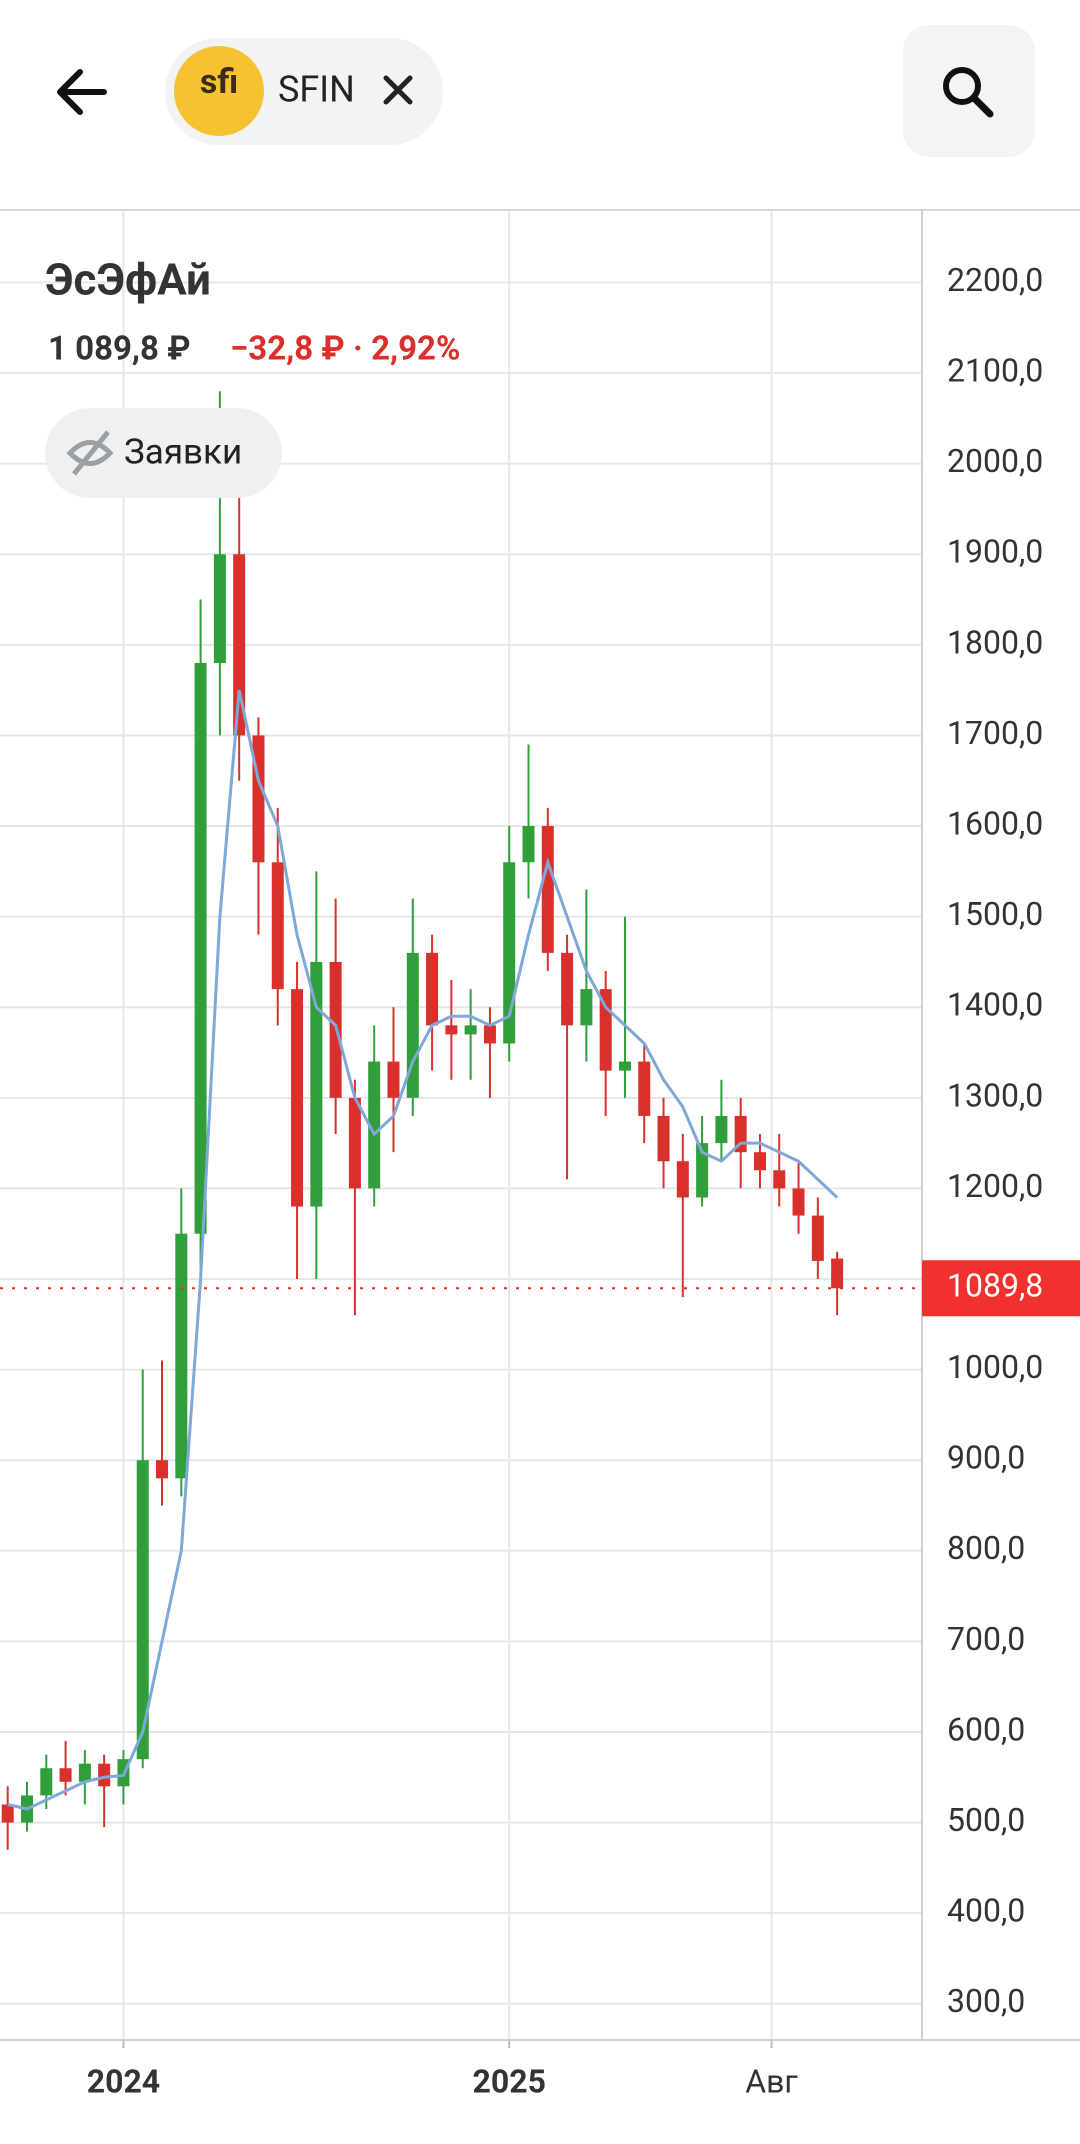 The image size is (1080, 2144). What do you see at coordinates (316, 90) in the screenshot?
I see `ticker: SFIN` at bounding box center [316, 90].